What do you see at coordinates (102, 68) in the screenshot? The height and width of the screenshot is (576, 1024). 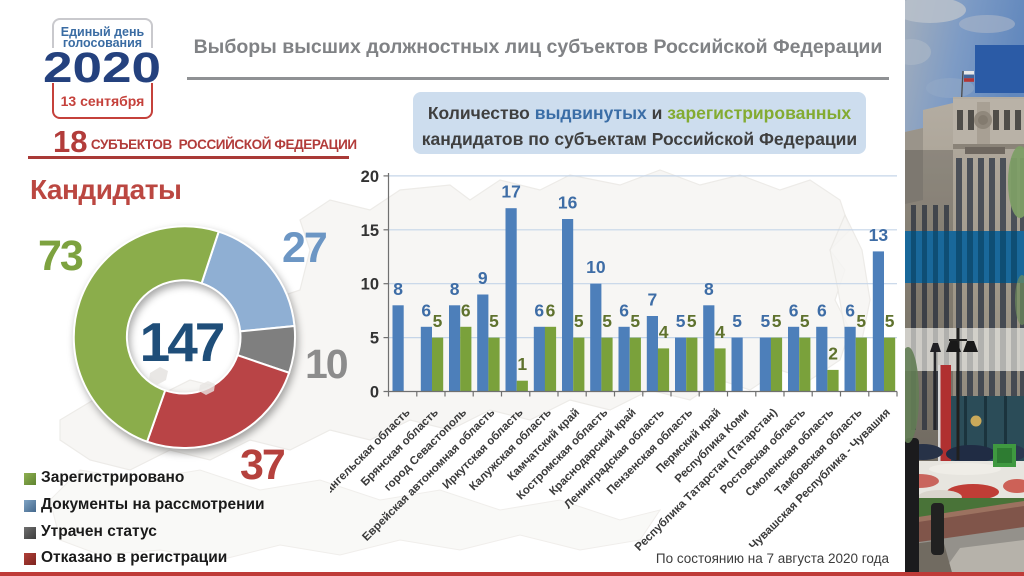 I see `svg-text: 2020` at bounding box center [102, 68].